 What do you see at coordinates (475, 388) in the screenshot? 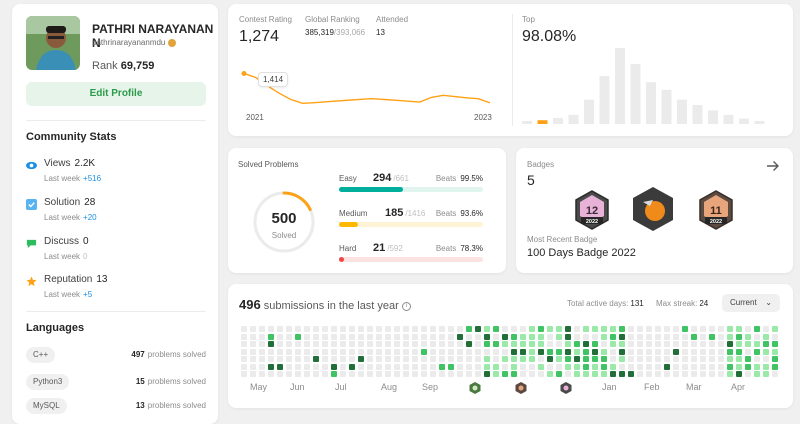
I see `badge-marker-icon` at bounding box center [475, 388].